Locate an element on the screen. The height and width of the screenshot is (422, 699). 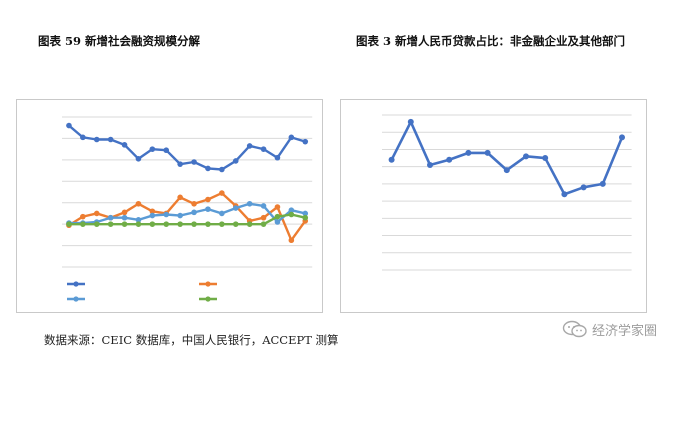
right-chart-svg is located at coordinates (507, 192).